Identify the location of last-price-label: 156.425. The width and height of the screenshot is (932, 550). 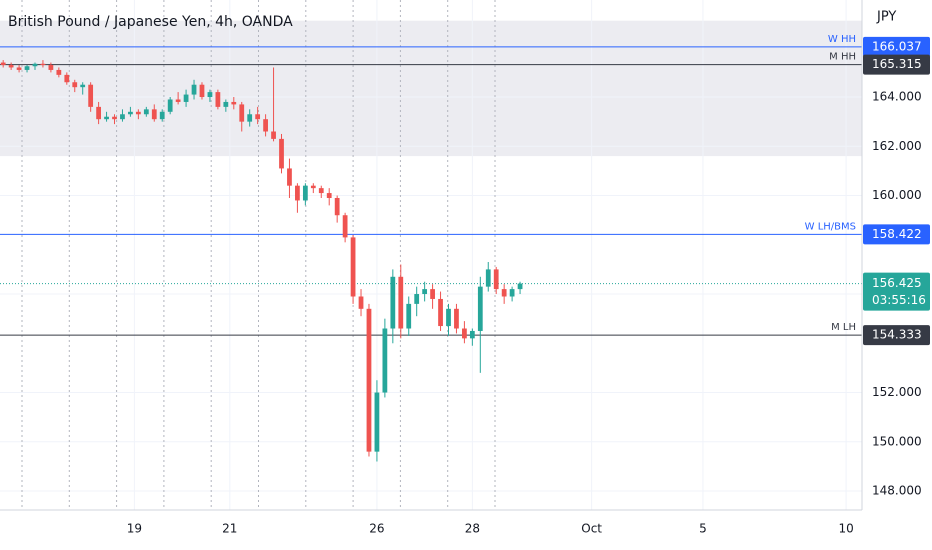
(897, 283).